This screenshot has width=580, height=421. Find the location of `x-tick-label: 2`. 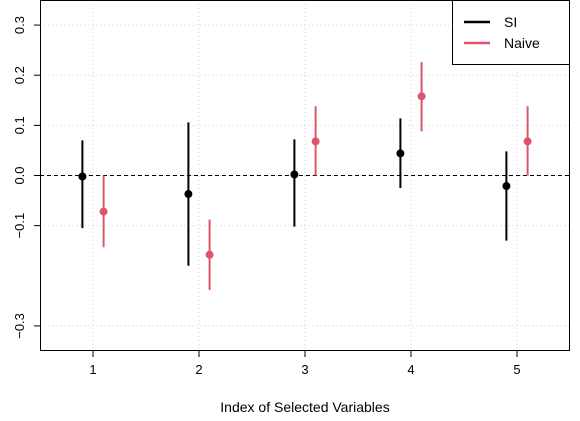

x-tick-label: 2 is located at coordinates (198, 369).